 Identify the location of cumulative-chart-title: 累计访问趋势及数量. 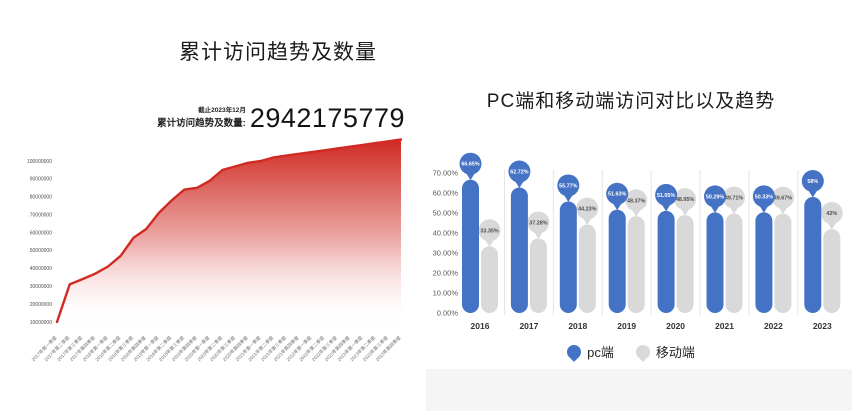
(278, 52).